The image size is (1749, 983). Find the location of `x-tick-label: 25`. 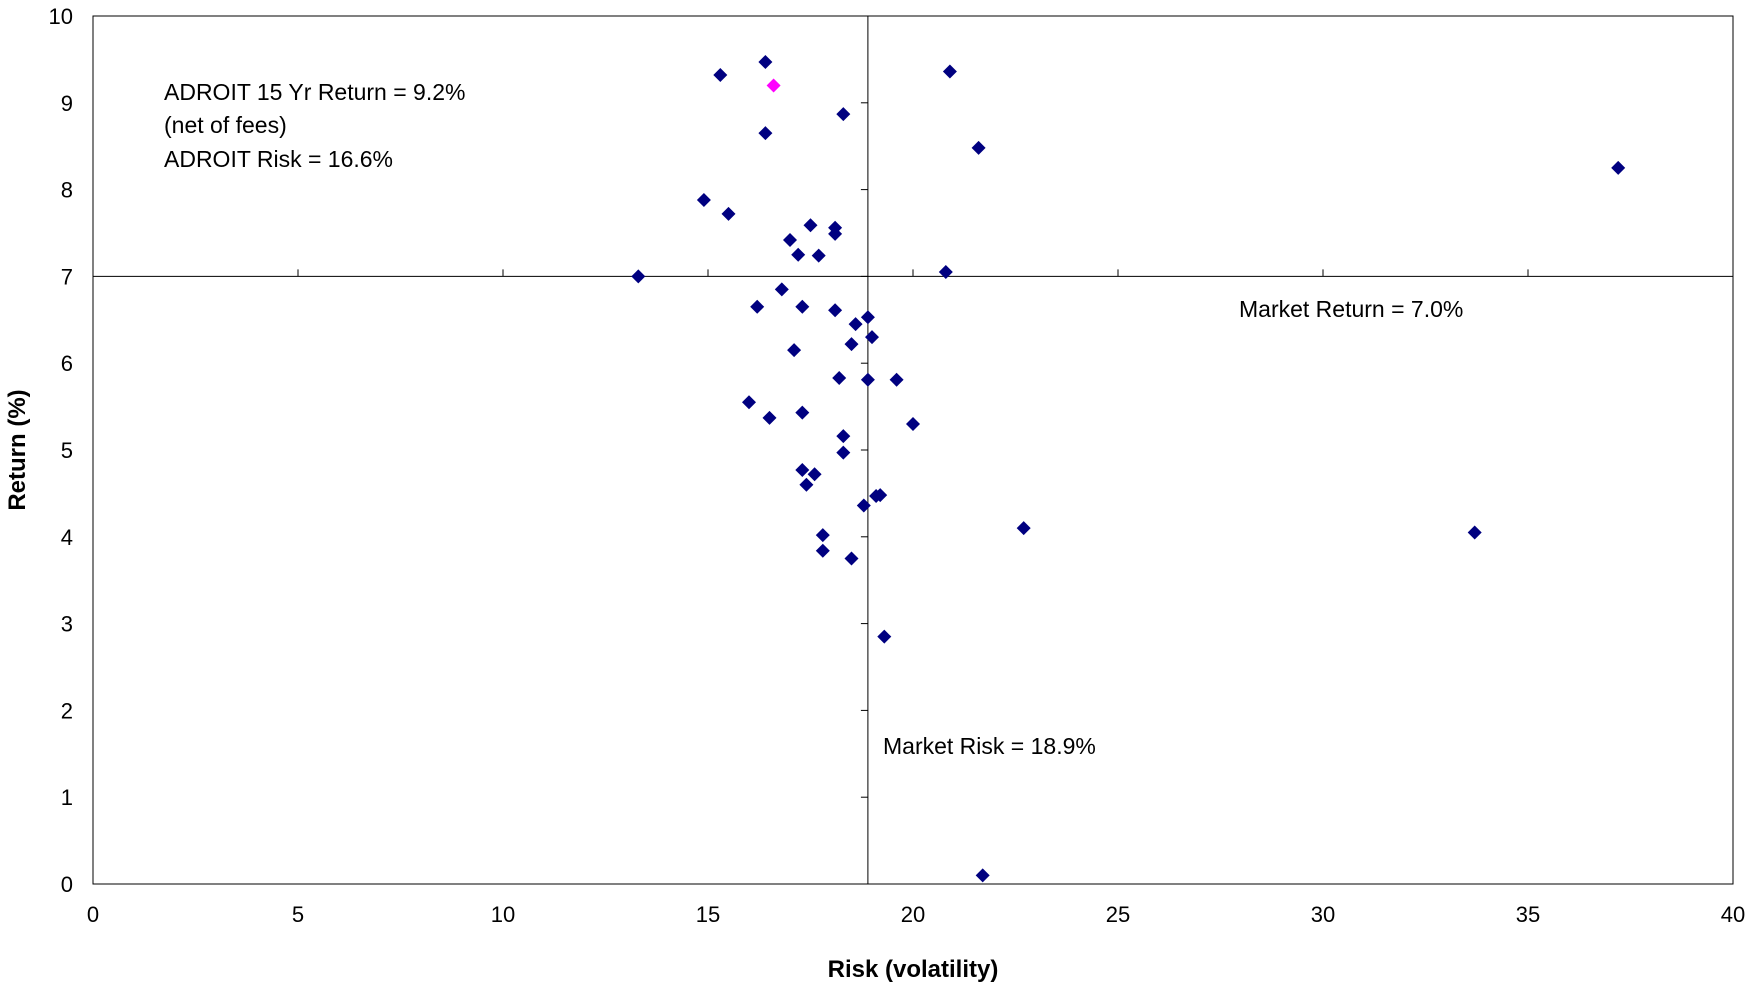

x-tick-label: 25 is located at coordinates (1118, 914).